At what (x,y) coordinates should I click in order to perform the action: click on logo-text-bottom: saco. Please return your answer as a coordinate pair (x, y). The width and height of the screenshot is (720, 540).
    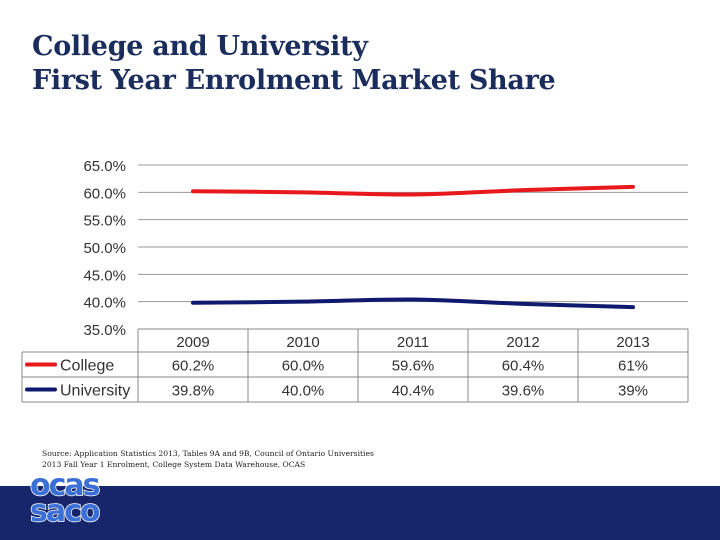
    Looking at the image, I should click on (65, 511).